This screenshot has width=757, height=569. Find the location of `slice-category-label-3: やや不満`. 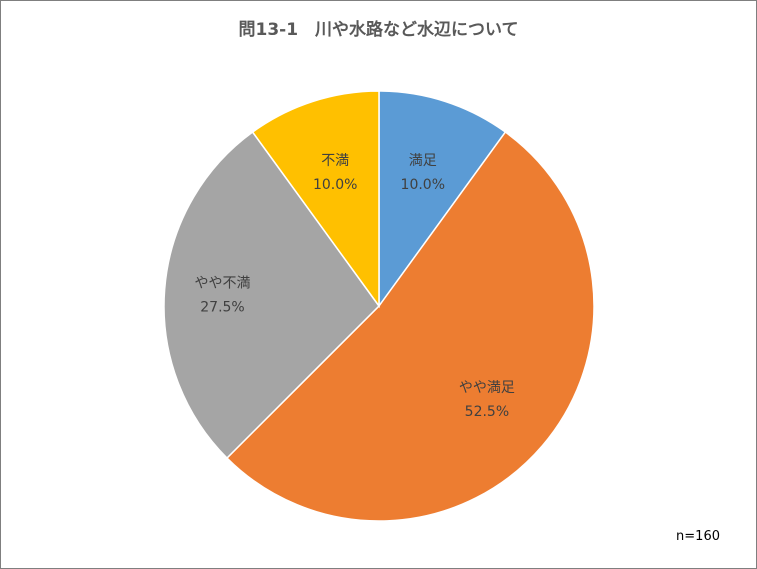

slice-category-label-3: やや不満 is located at coordinates (223, 284).